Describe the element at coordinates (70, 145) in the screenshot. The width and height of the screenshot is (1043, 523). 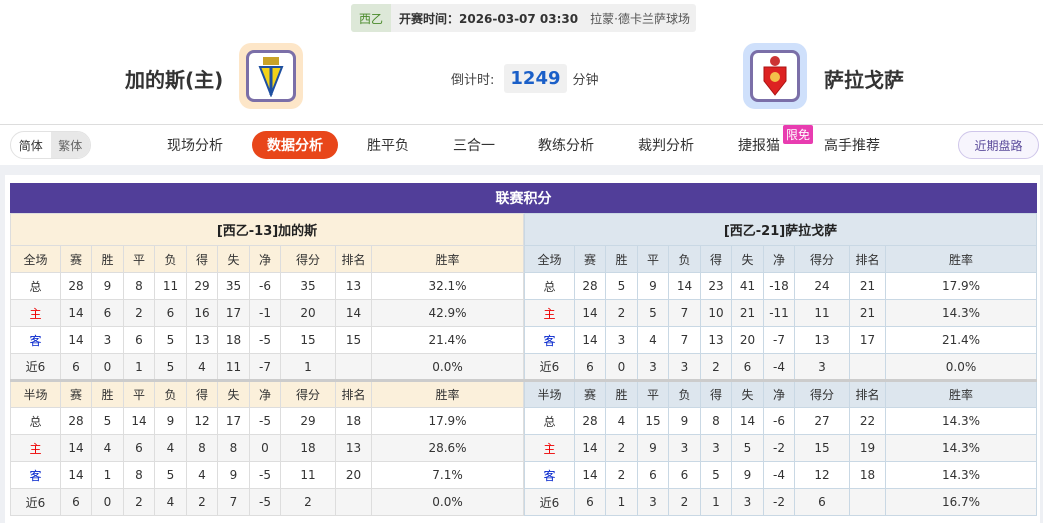
I see `lang-traditional: 繁体` at that location.